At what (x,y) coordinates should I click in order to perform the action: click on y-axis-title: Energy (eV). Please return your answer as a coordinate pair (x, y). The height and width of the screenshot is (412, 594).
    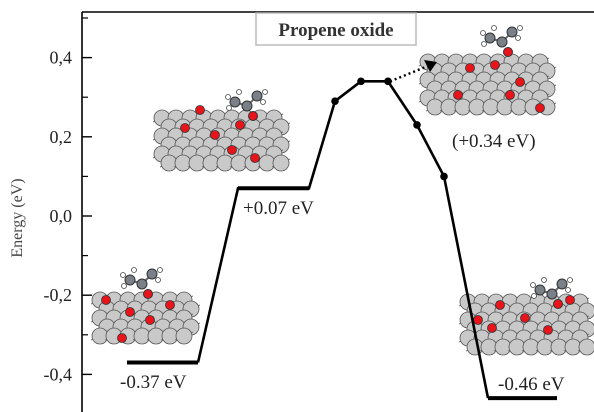
    Looking at the image, I should click on (17, 217).